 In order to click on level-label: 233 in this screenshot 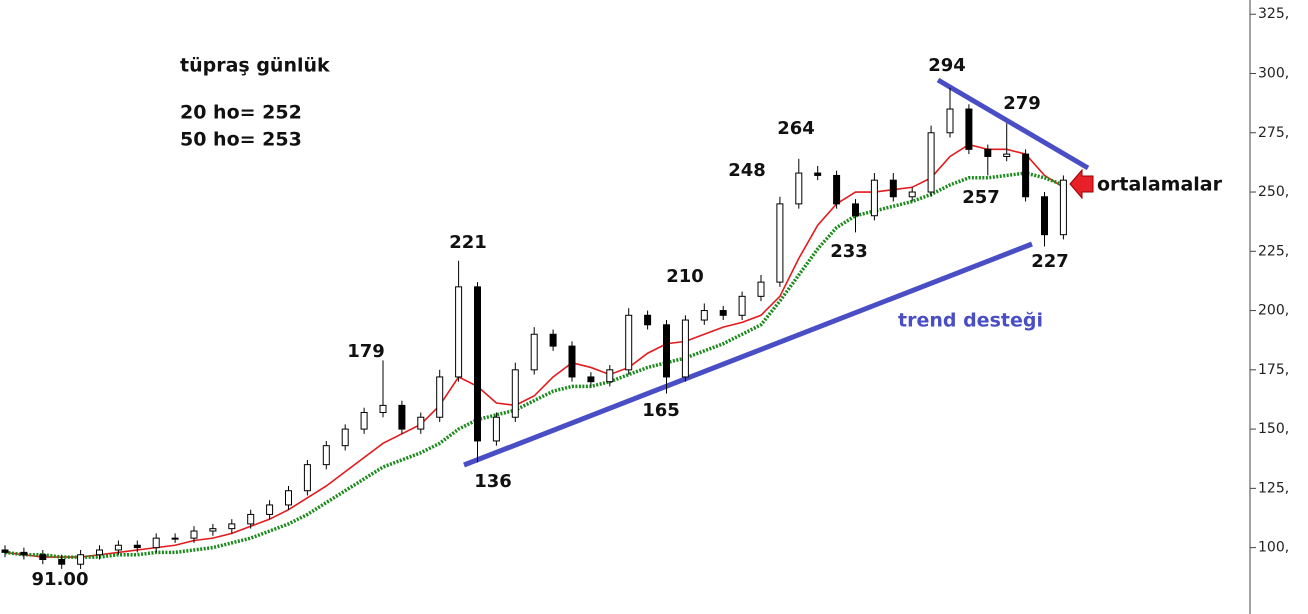, I will do `click(849, 251)`.